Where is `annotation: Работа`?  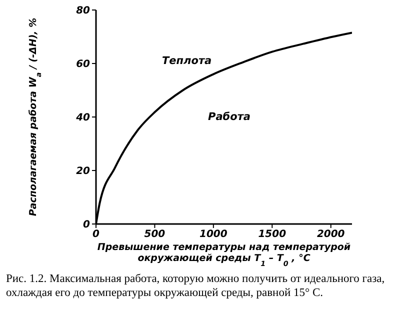 annotation: Работа is located at coordinates (229, 117).